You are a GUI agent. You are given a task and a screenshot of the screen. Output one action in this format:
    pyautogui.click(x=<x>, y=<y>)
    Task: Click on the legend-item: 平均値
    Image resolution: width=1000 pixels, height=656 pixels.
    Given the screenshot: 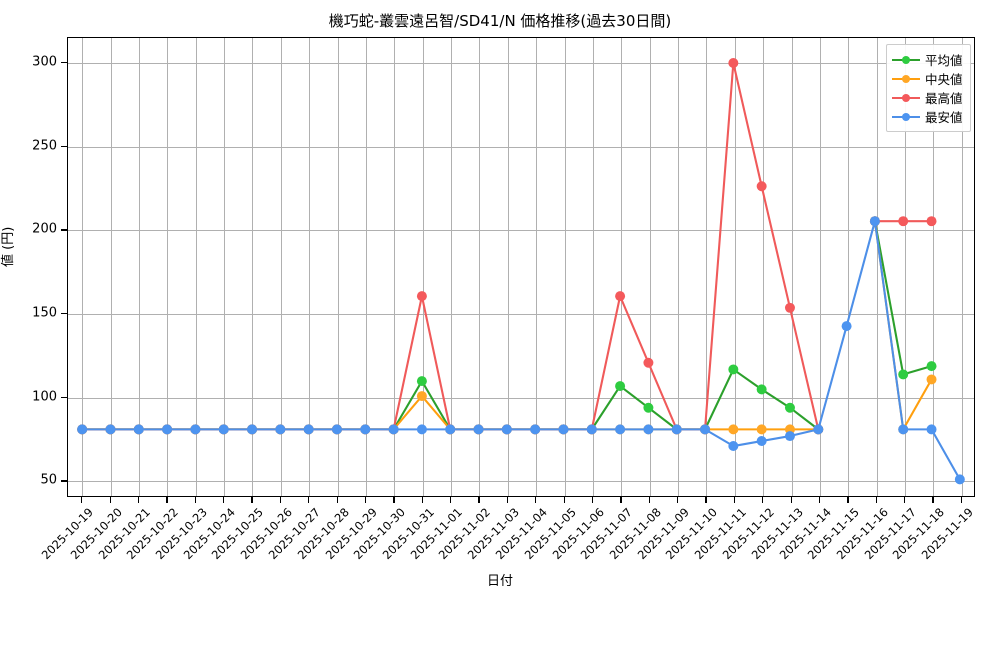 What is the action you would take?
    pyautogui.click(x=927, y=59)
    